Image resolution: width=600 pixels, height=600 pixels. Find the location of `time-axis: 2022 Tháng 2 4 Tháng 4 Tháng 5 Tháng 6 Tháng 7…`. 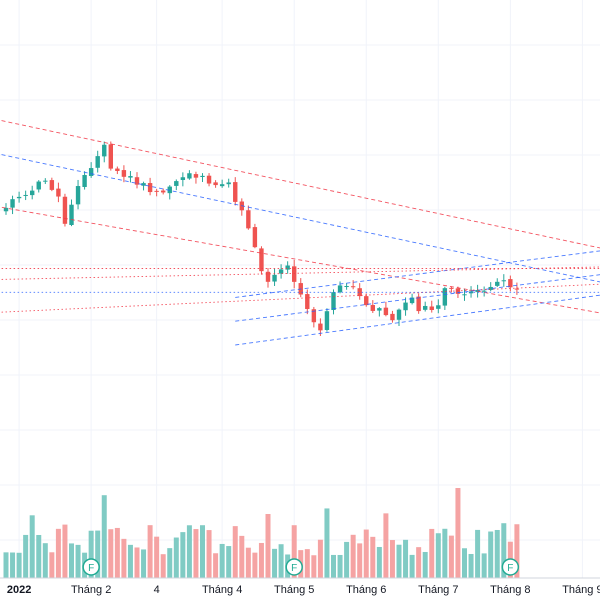

time-axis: 2022 Tháng 2 4 Tháng 4 Tháng 5 Tháng 6 Tháng 7… is located at coordinates (303, 590).